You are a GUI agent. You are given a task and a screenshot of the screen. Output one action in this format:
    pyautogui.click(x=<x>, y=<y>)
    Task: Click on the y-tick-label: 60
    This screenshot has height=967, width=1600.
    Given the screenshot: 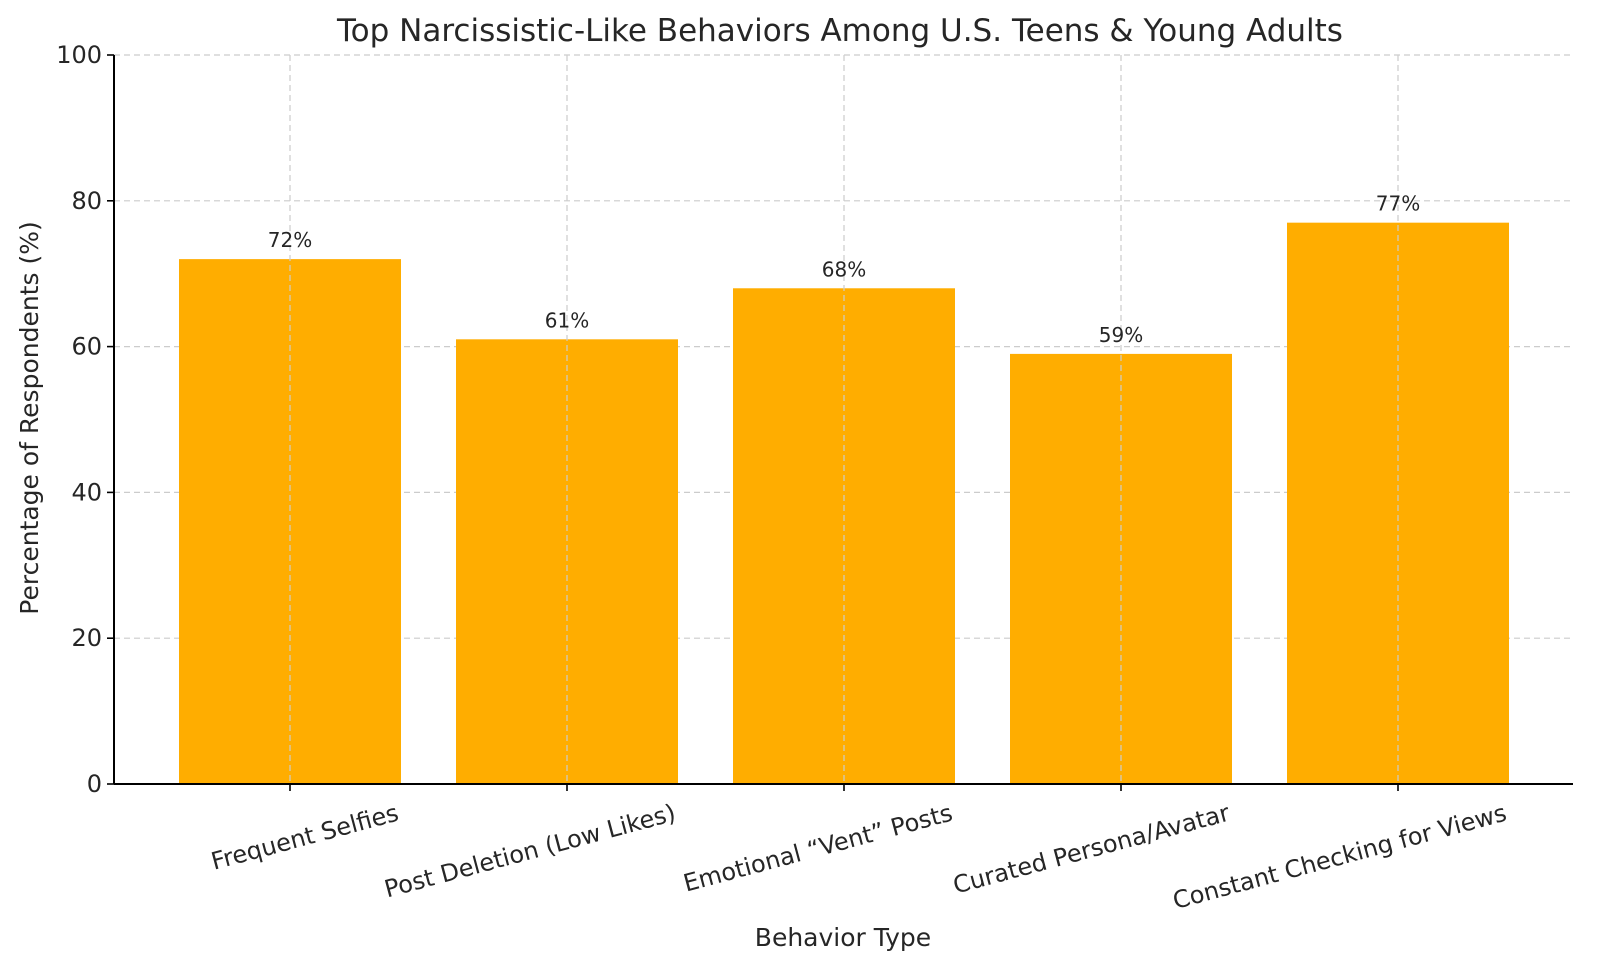 What is the action you would take?
    pyautogui.click(x=86, y=347)
    